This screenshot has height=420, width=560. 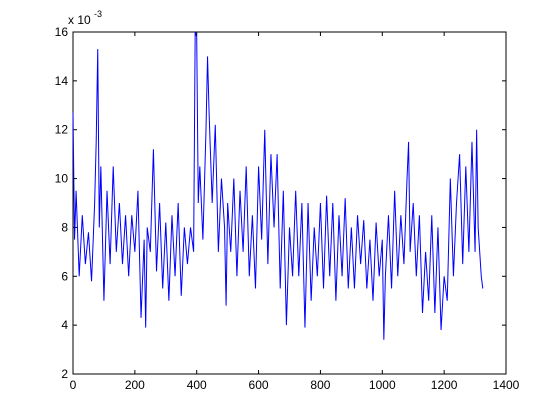 I want to click on y-tick-label: 6, so click(x=64, y=276).